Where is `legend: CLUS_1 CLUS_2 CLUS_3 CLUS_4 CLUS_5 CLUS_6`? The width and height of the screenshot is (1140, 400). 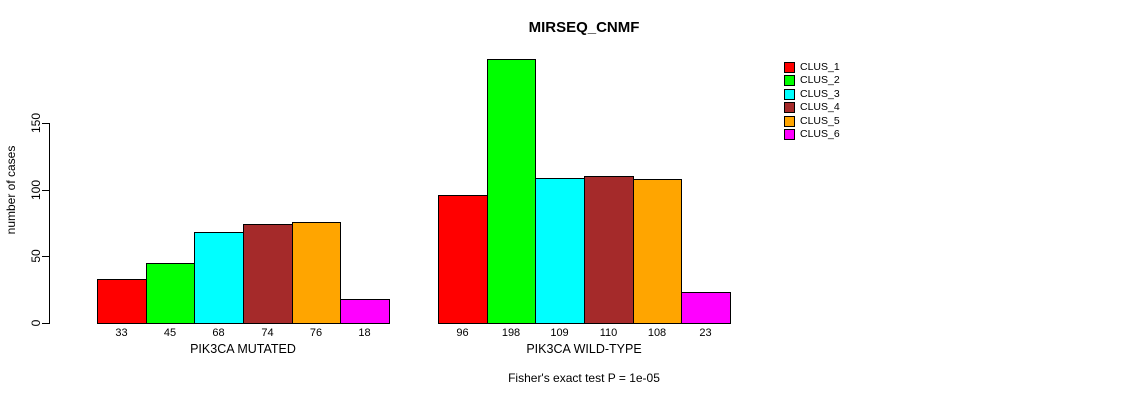 legend: CLUS_1 CLUS_2 CLUS_3 CLUS_4 CLUS_5 CLUS_6 is located at coordinates (812, 102).